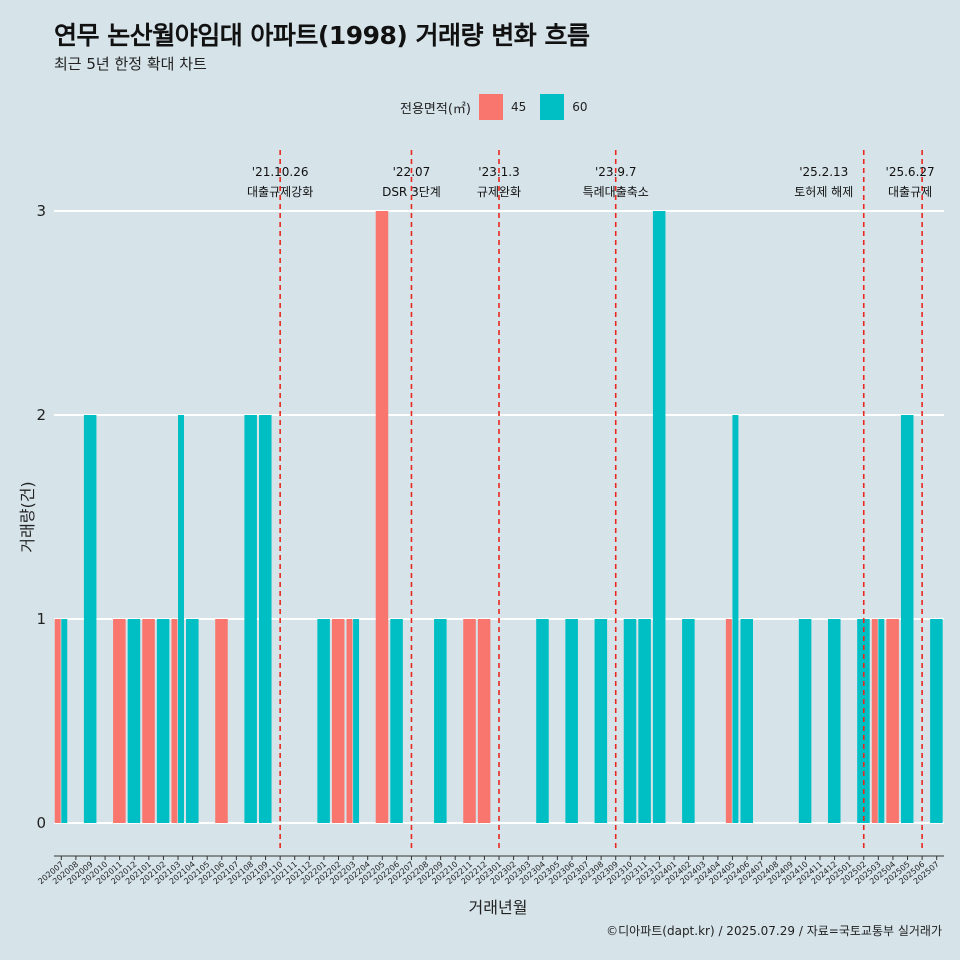 Image resolution: width=960 pixels, height=960 pixels. What do you see at coordinates (41, 619) in the screenshot?
I see `y-tick-label-1: 1` at bounding box center [41, 619].